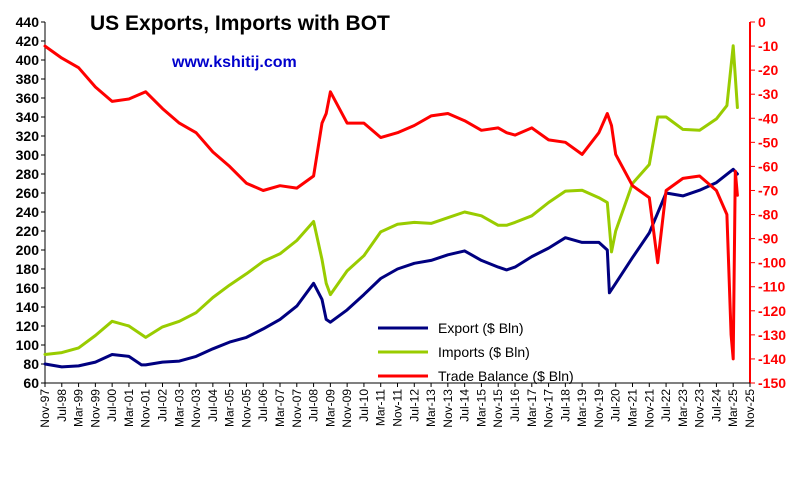 This screenshot has height=493, width=811. Describe the element at coordinates (28, 307) in the screenshot. I see `left-axis-tick-label: 140` at that location.